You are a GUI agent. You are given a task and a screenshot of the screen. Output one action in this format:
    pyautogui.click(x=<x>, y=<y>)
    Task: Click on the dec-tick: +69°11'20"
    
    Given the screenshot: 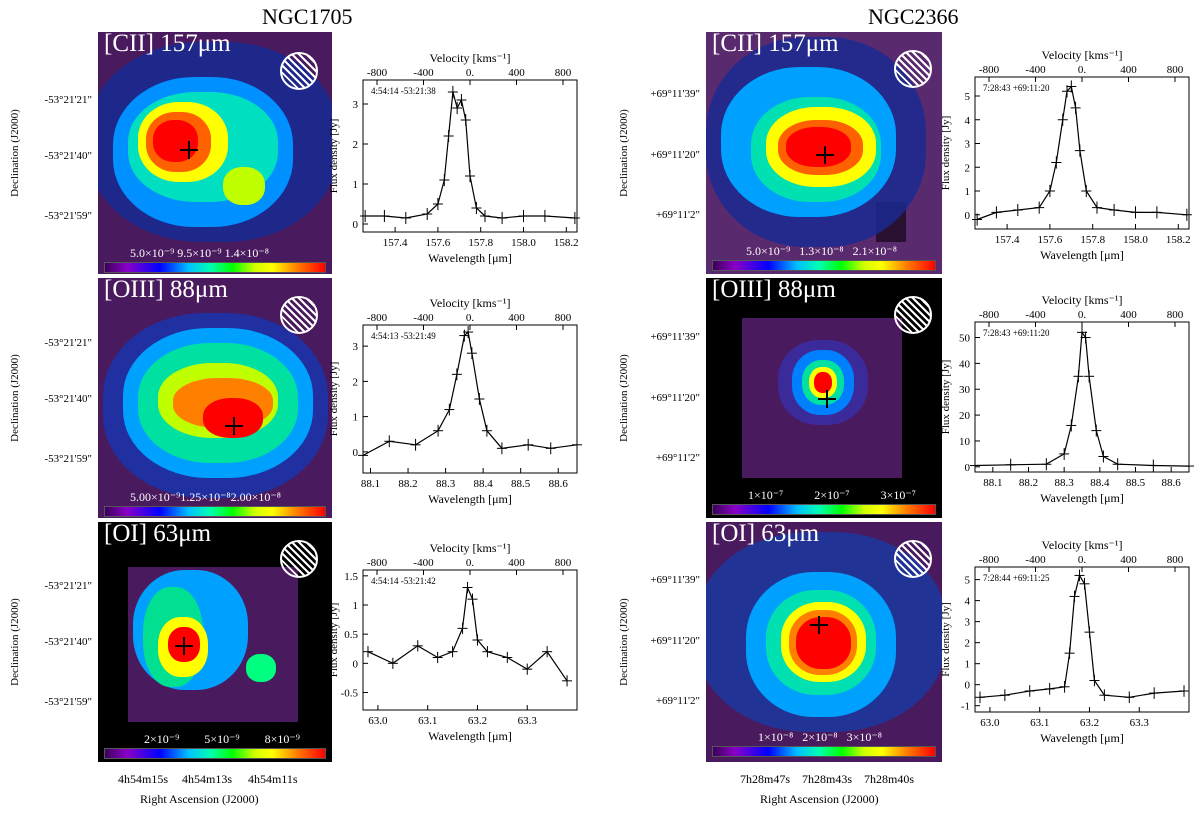 What is the action you would take?
    pyautogui.click(x=675, y=398)
    